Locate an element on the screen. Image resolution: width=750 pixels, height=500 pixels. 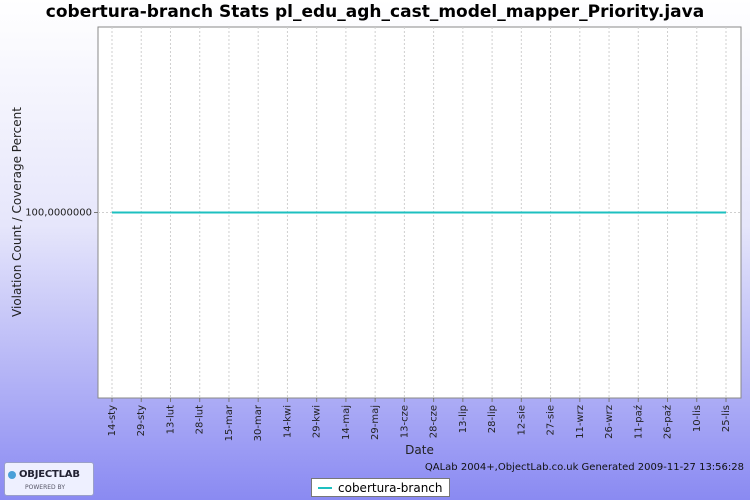
objectlab-logo: OBJECTLAB POWERED BY is located at coordinates (49, 479).